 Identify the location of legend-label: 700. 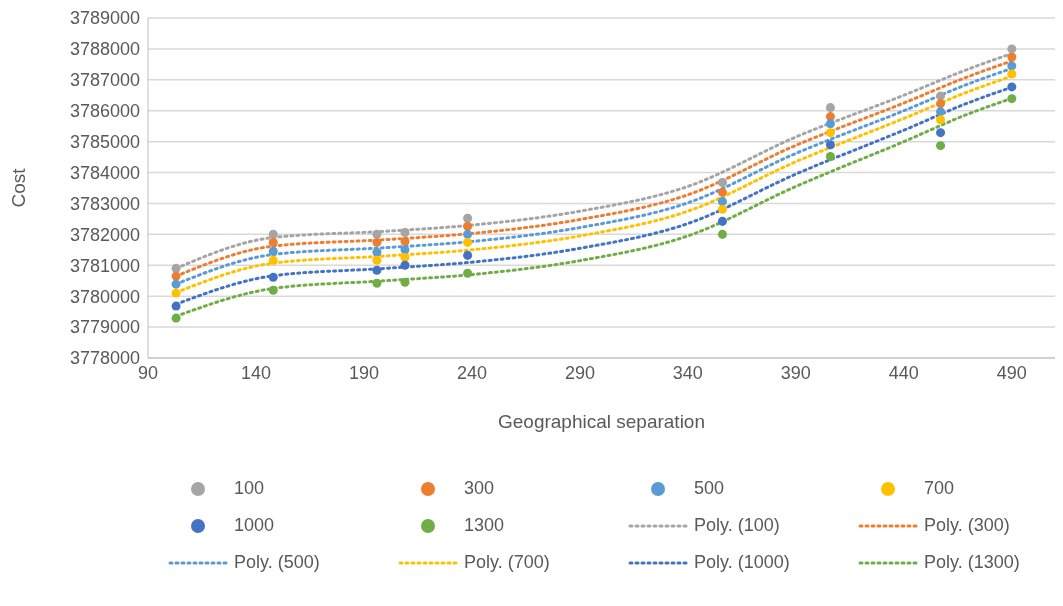
(939, 488).